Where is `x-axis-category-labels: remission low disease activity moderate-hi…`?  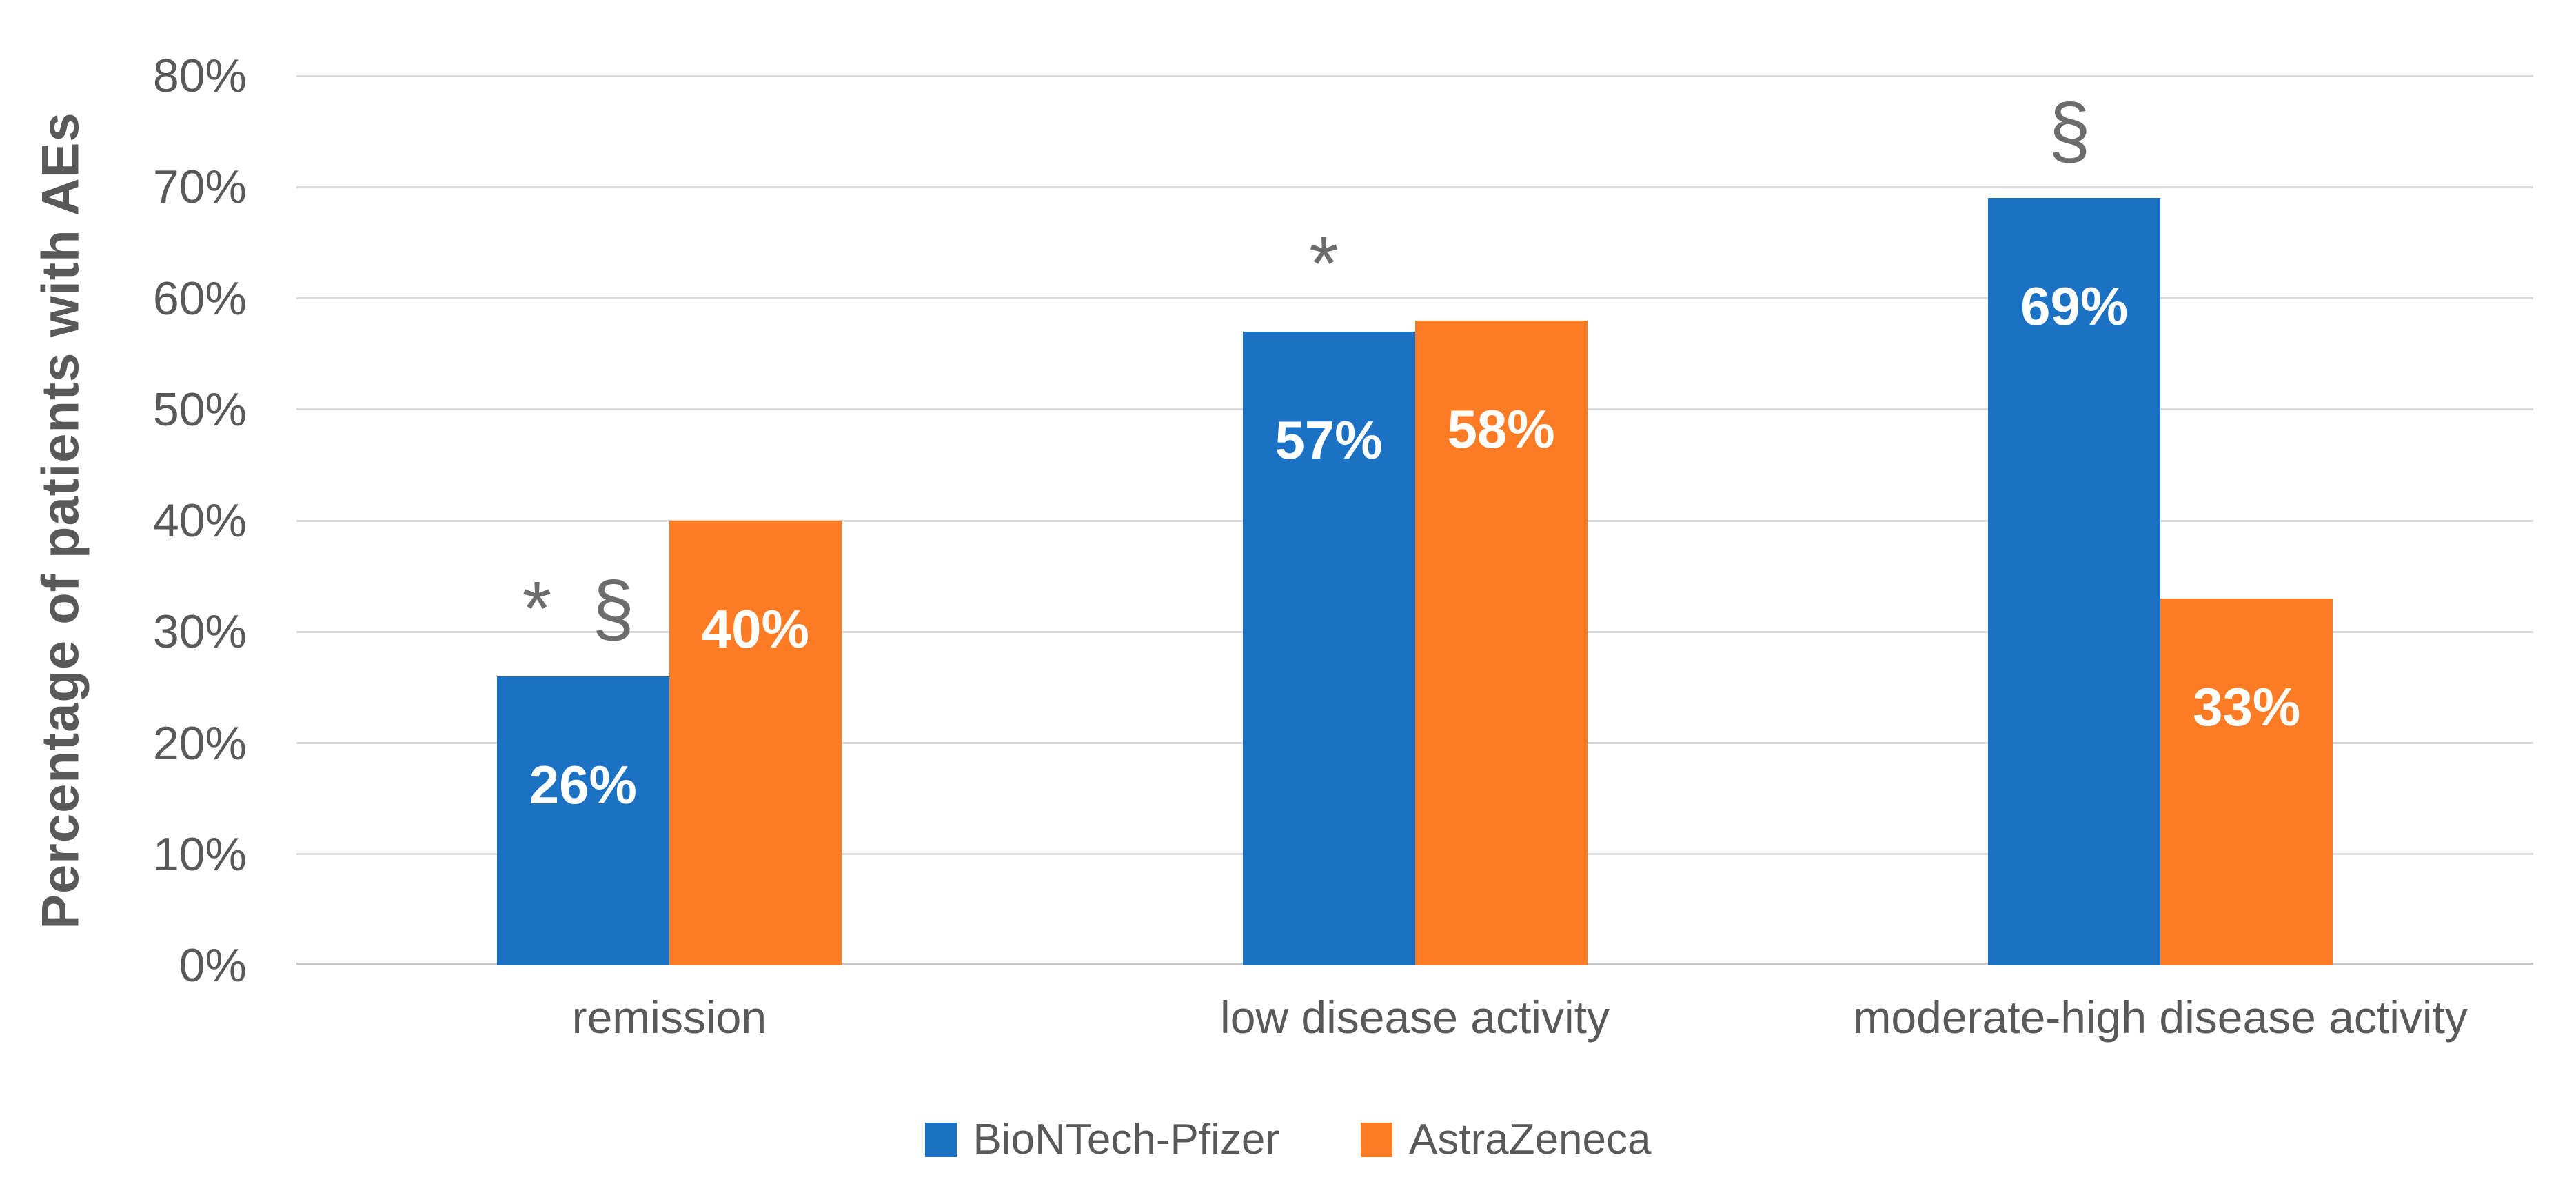
x-axis-category-labels: remission low disease activity moderate-hi… is located at coordinates (1414, 1017).